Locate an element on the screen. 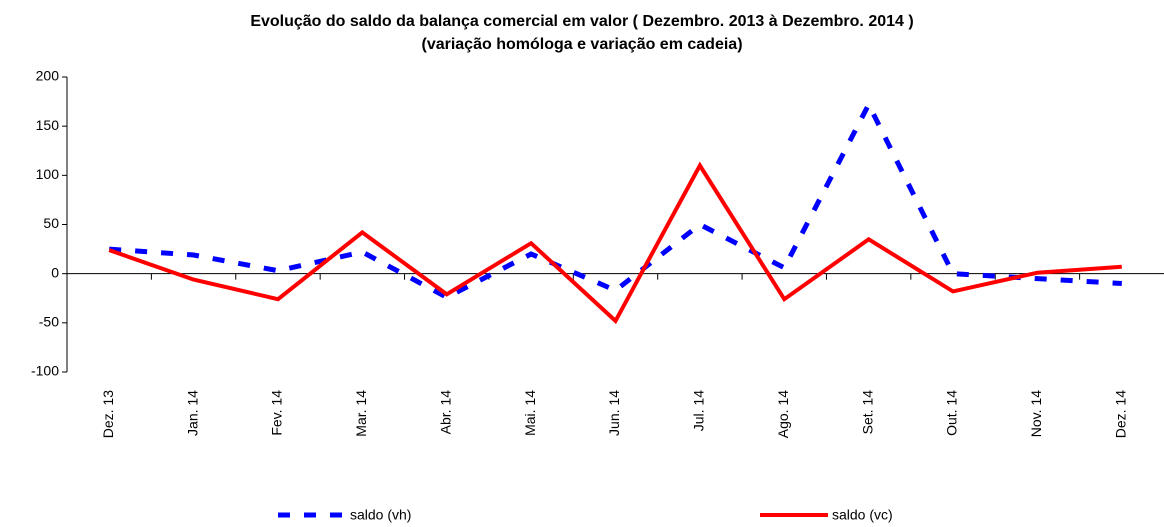 This screenshot has height=527, width=1164. y-tick-label: 150 is located at coordinates (48, 125).